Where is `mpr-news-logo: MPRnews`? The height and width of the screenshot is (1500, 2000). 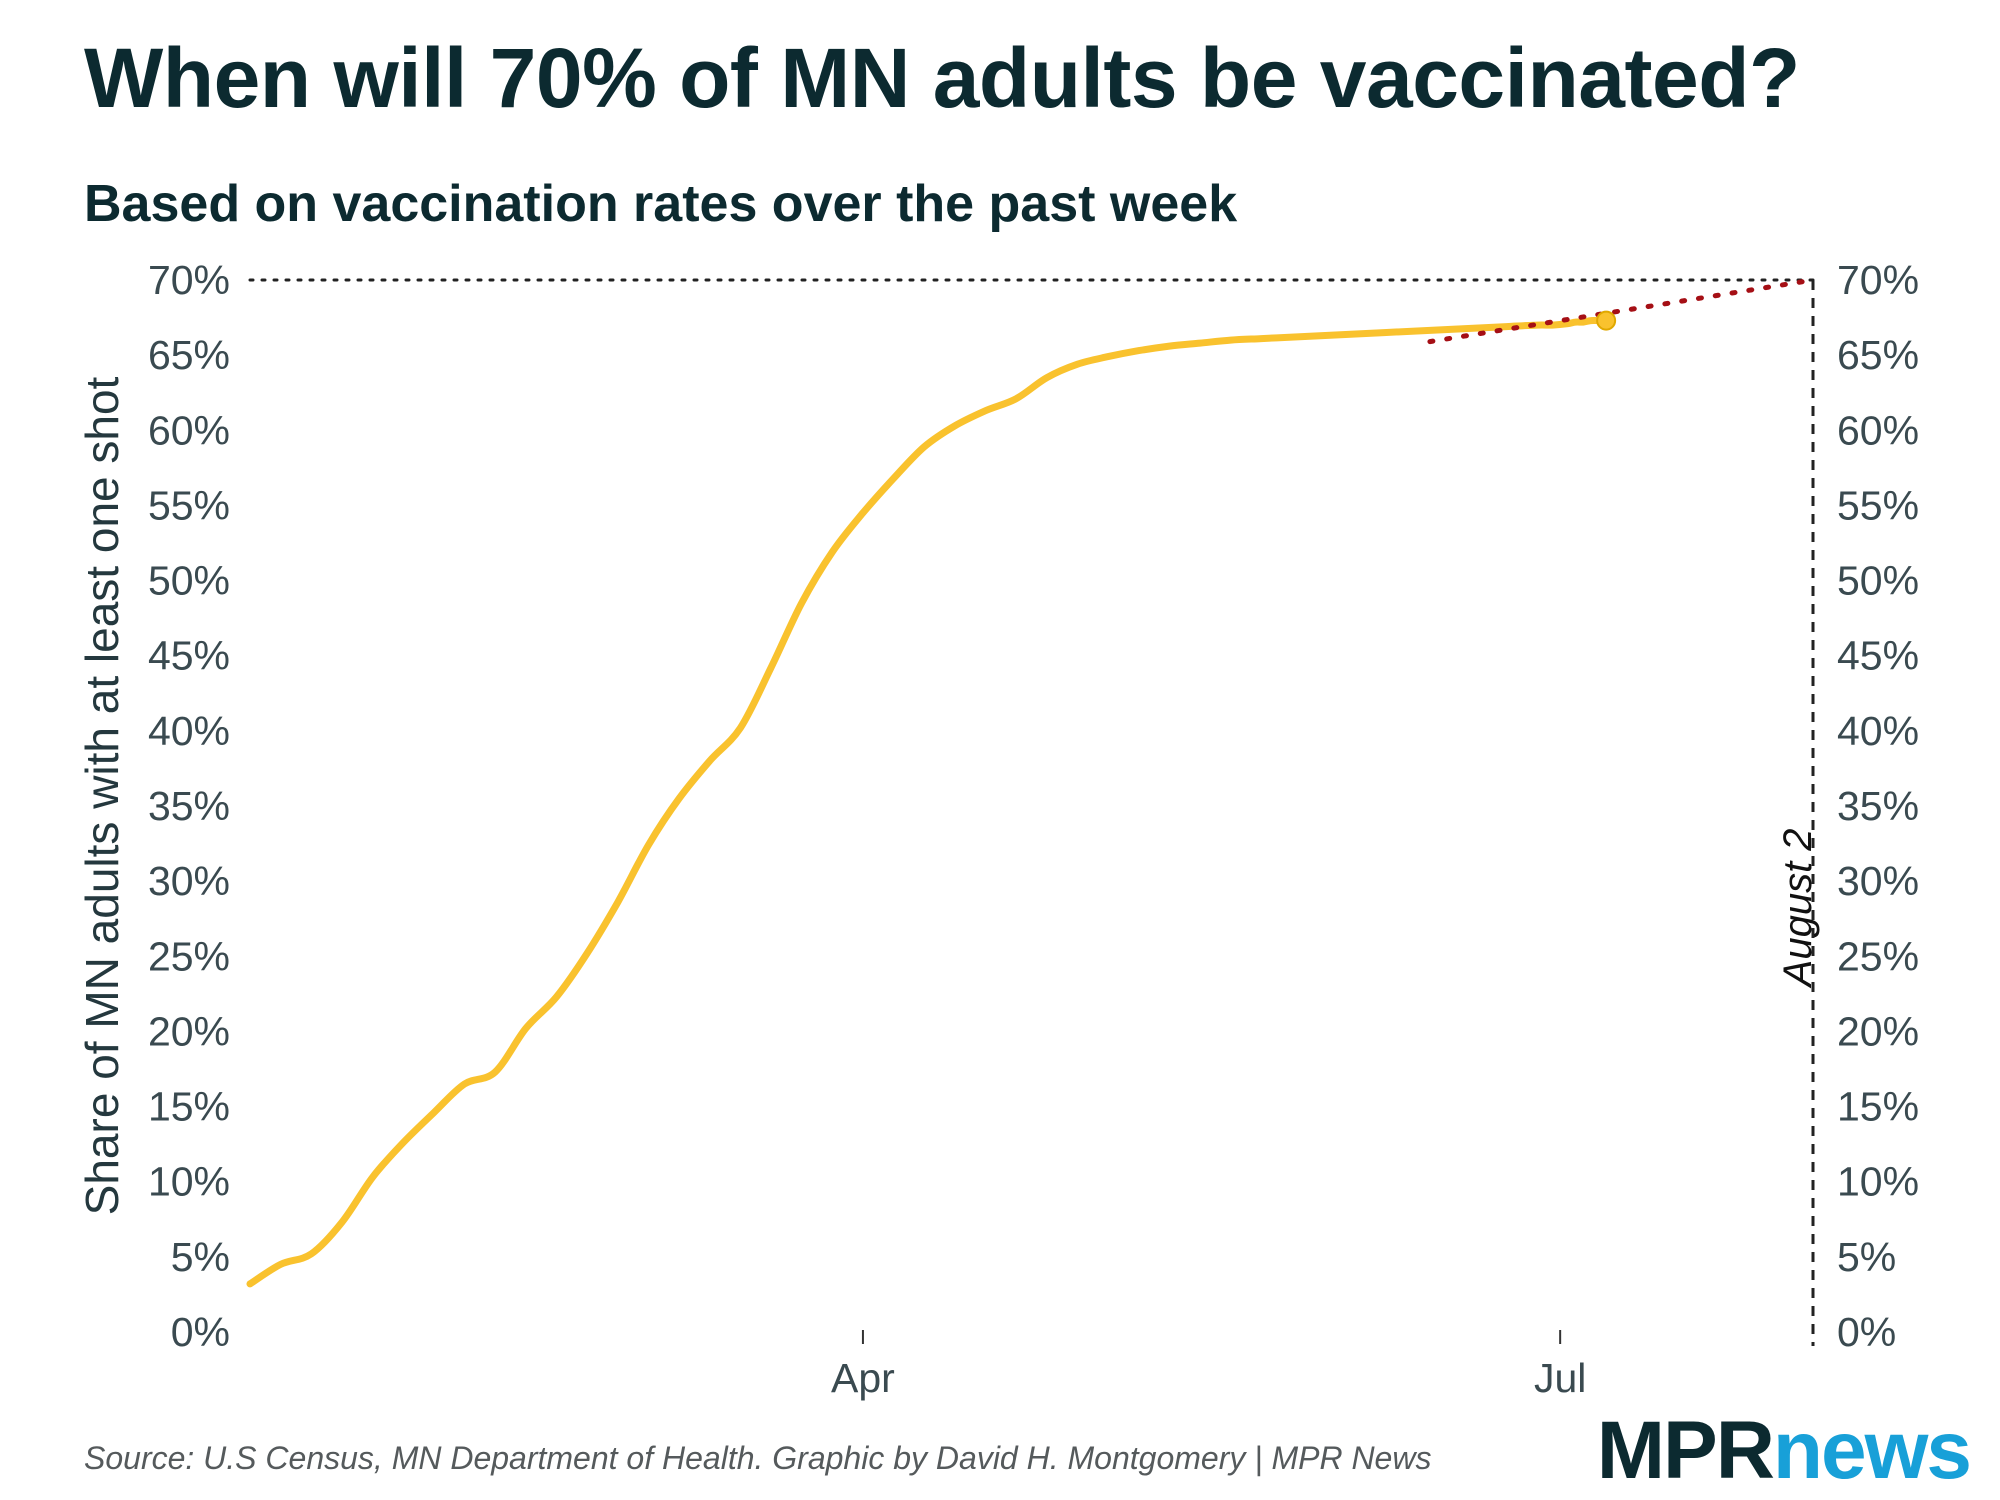
mpr-news-logo: MPRnews is located at coordinates (1784, 1451).